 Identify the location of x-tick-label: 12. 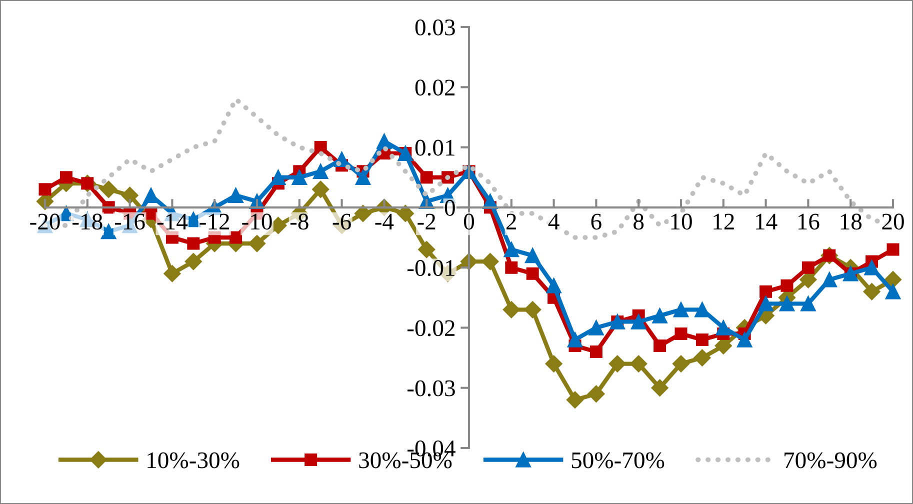
(724, 222).